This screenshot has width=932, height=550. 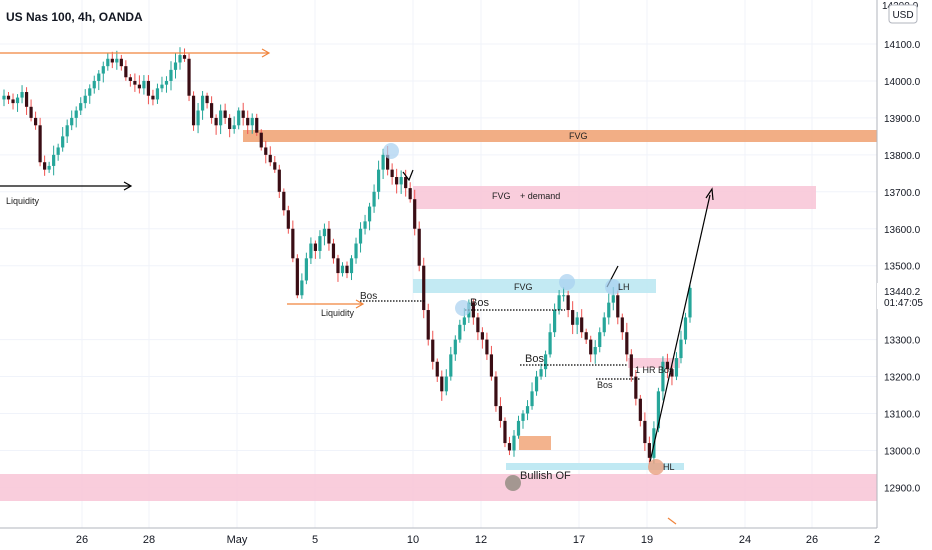 I want to click on fvg-zone-top, so click(x=560, y=136).